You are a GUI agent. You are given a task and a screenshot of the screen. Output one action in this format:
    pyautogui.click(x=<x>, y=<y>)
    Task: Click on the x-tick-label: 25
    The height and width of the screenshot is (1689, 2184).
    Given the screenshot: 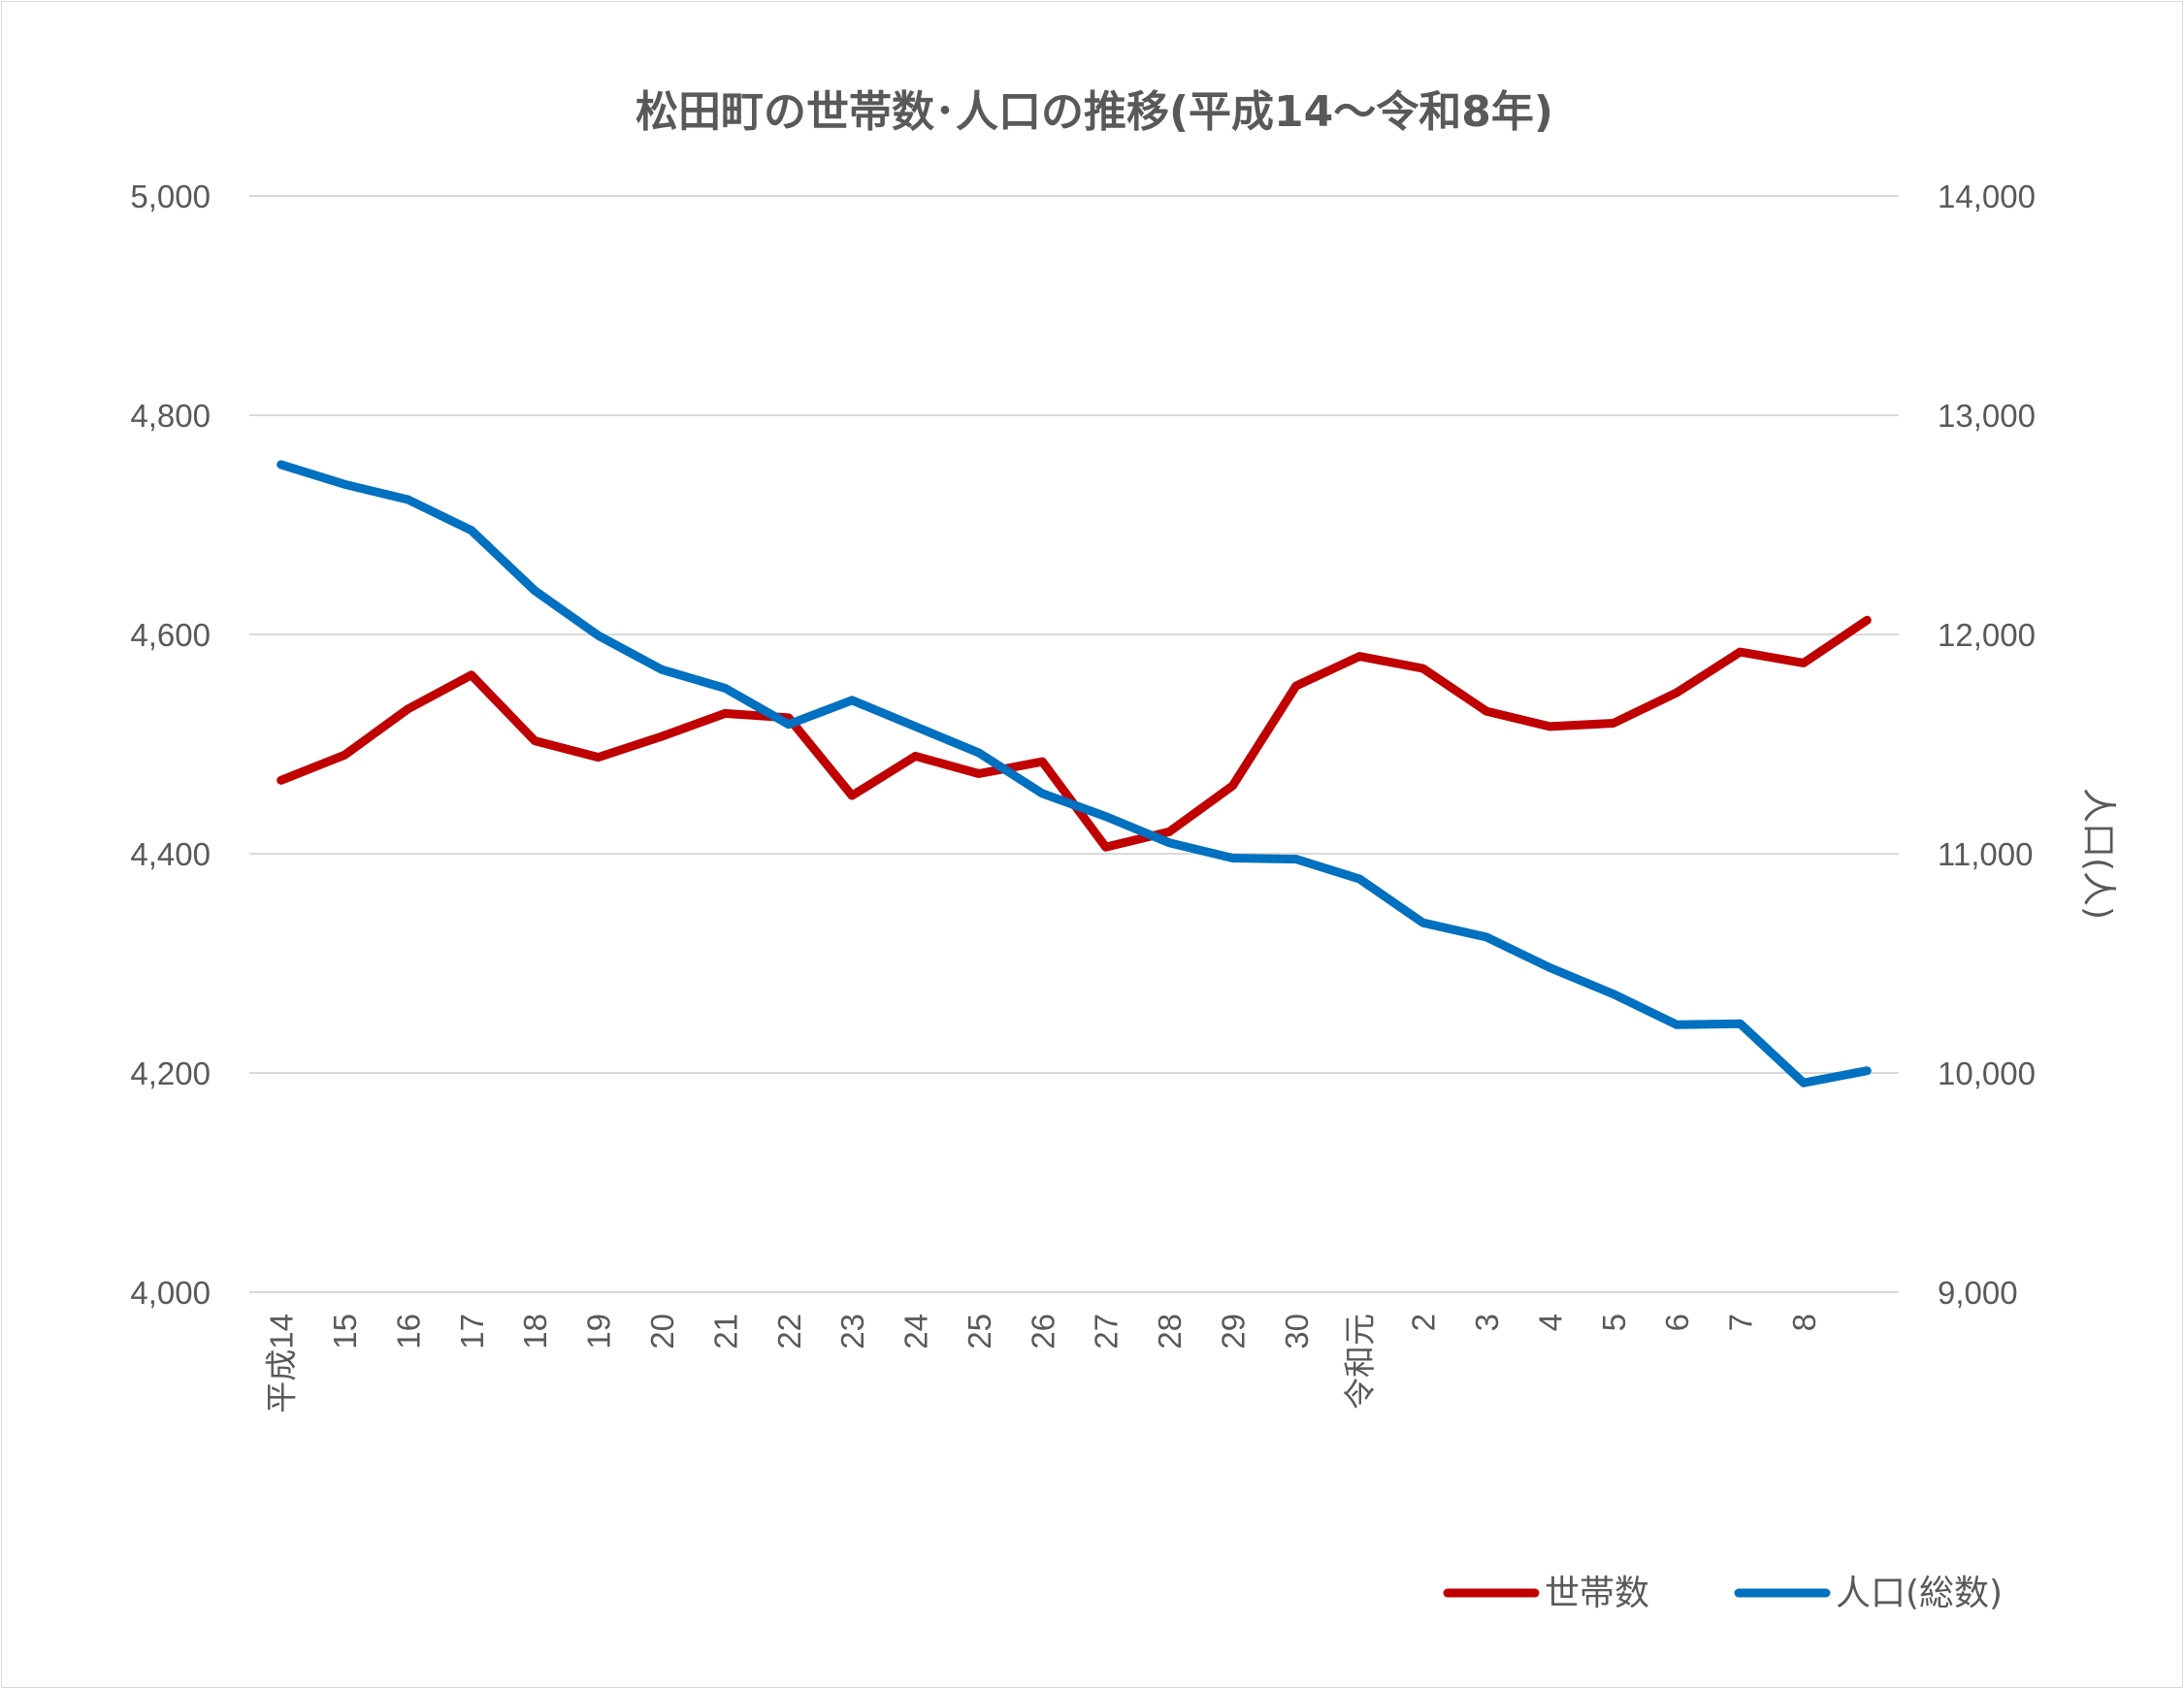 What is the action you would take?
    pyautogui.click(x=979, y=1331)
    